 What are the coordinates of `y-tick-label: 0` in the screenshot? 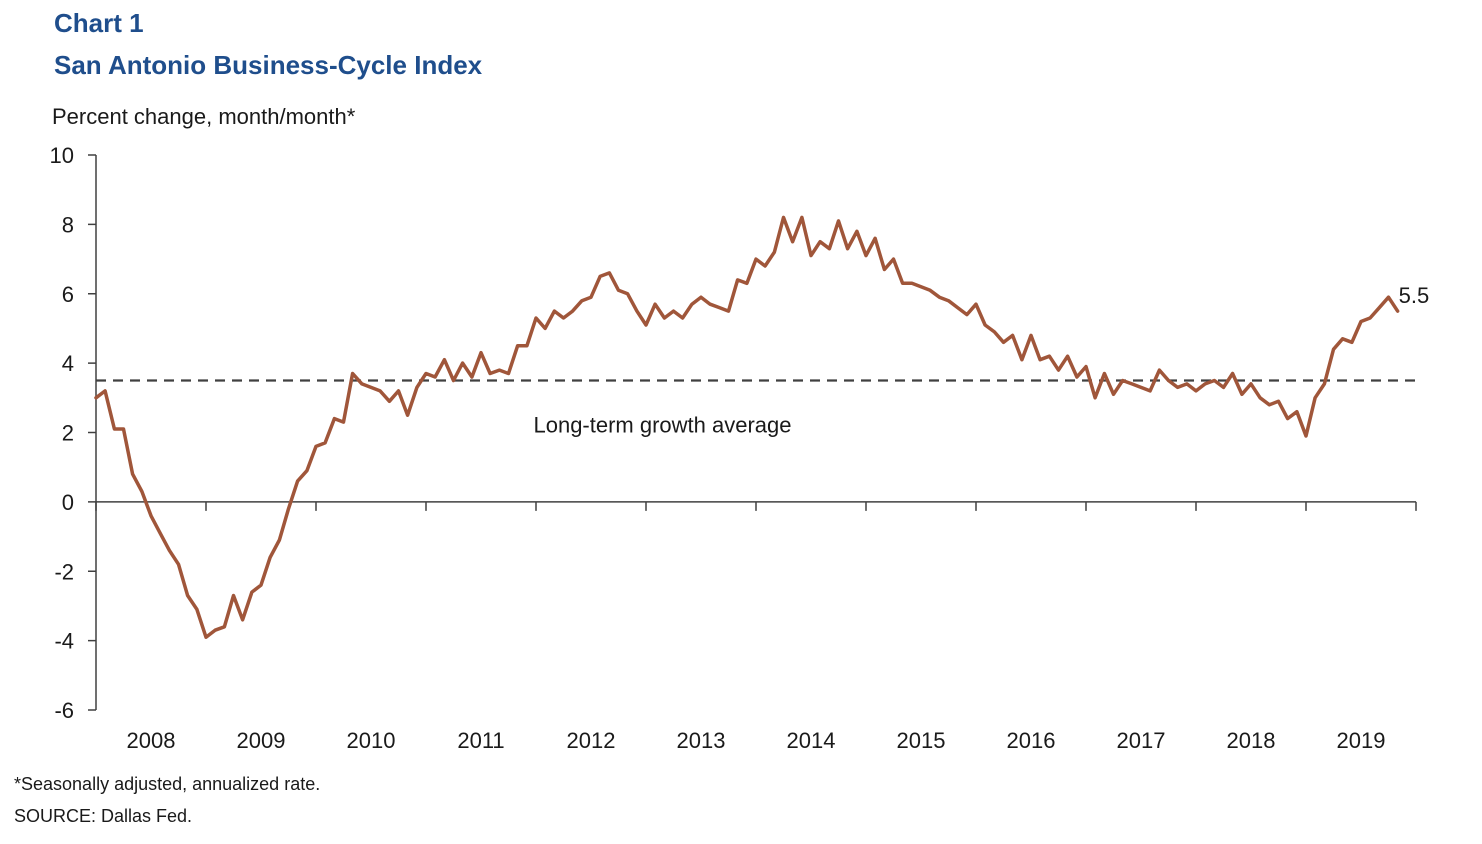 It's located at (68, 502).